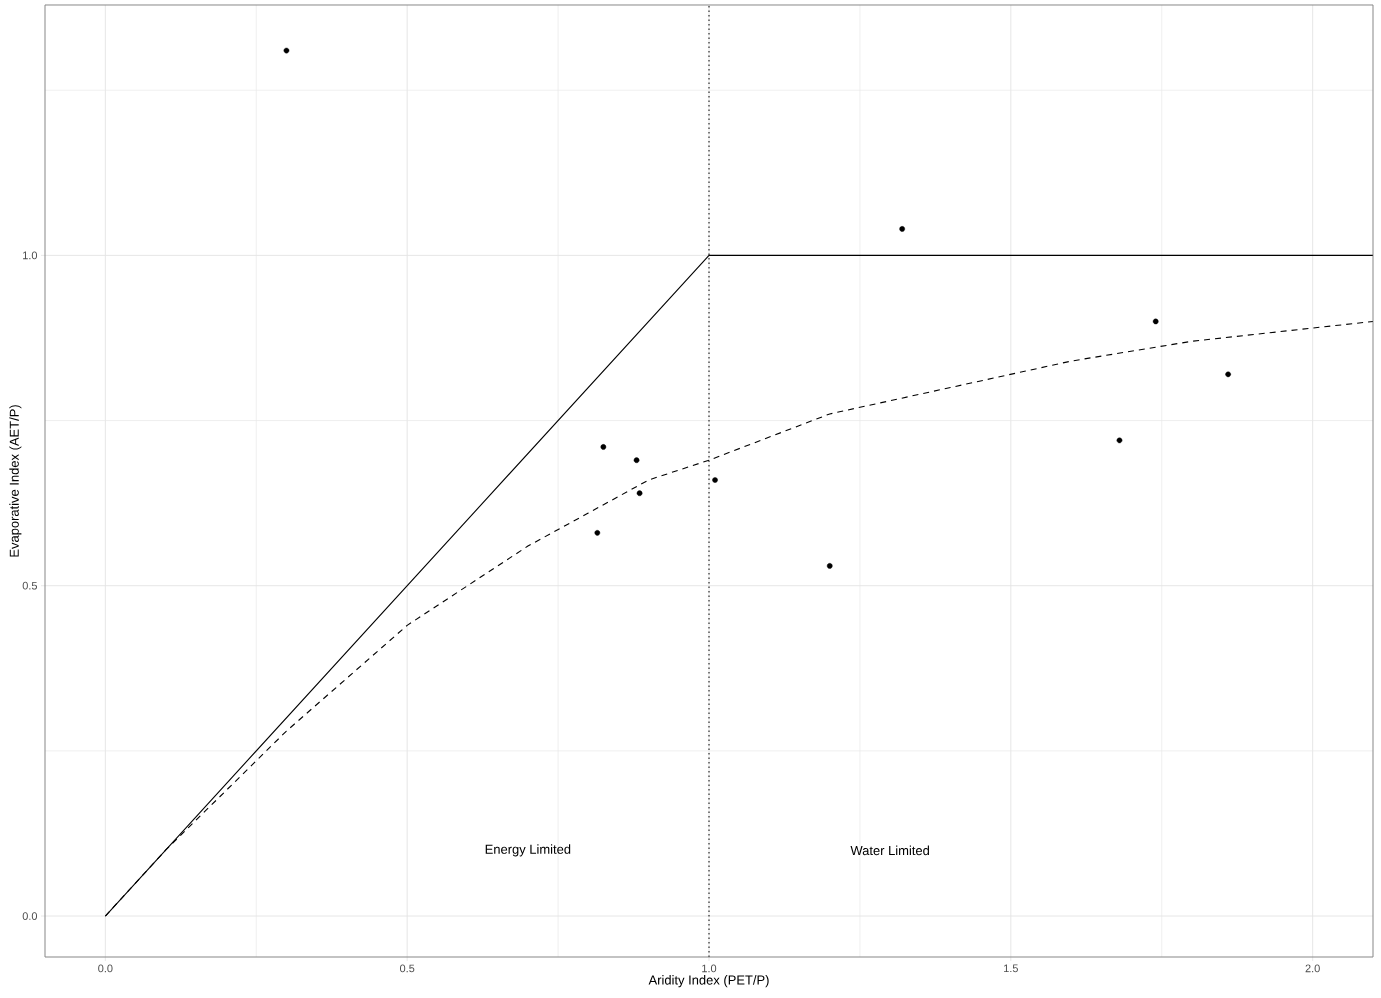 This screenshot has height=998, width=1381. What do you see at coordinates (30, 585) in the screenshot?
I see `y-tick-label: 0.5` at bounding box center [30, 585].